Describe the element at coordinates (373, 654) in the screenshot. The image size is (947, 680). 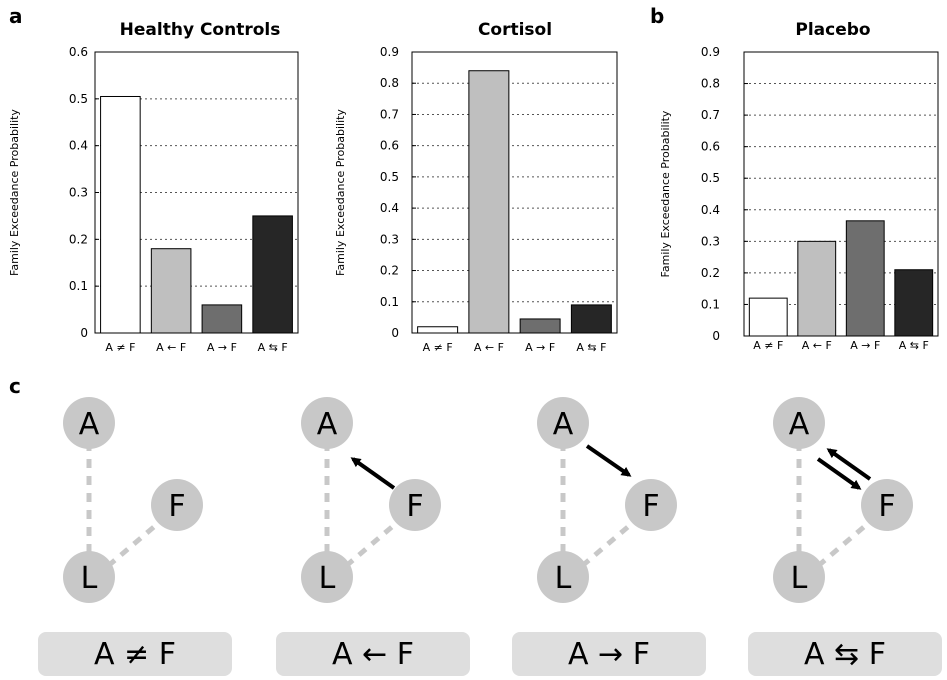
I see `model-label-f-to-a: A ← F` at that location.